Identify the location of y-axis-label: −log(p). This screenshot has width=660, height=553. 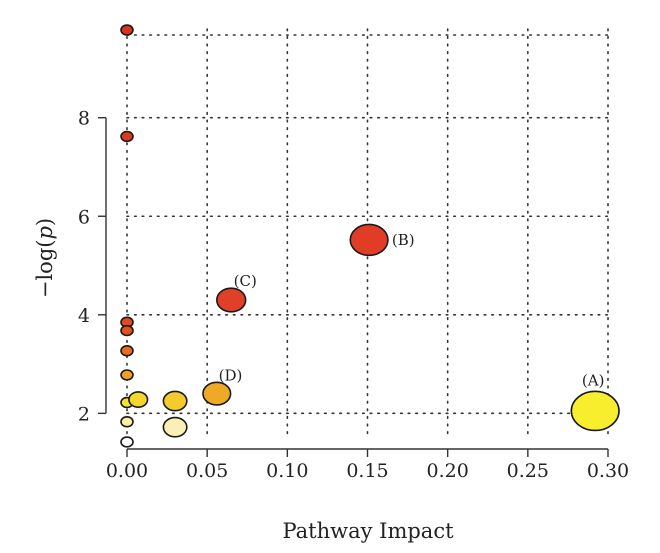
(45, 258).